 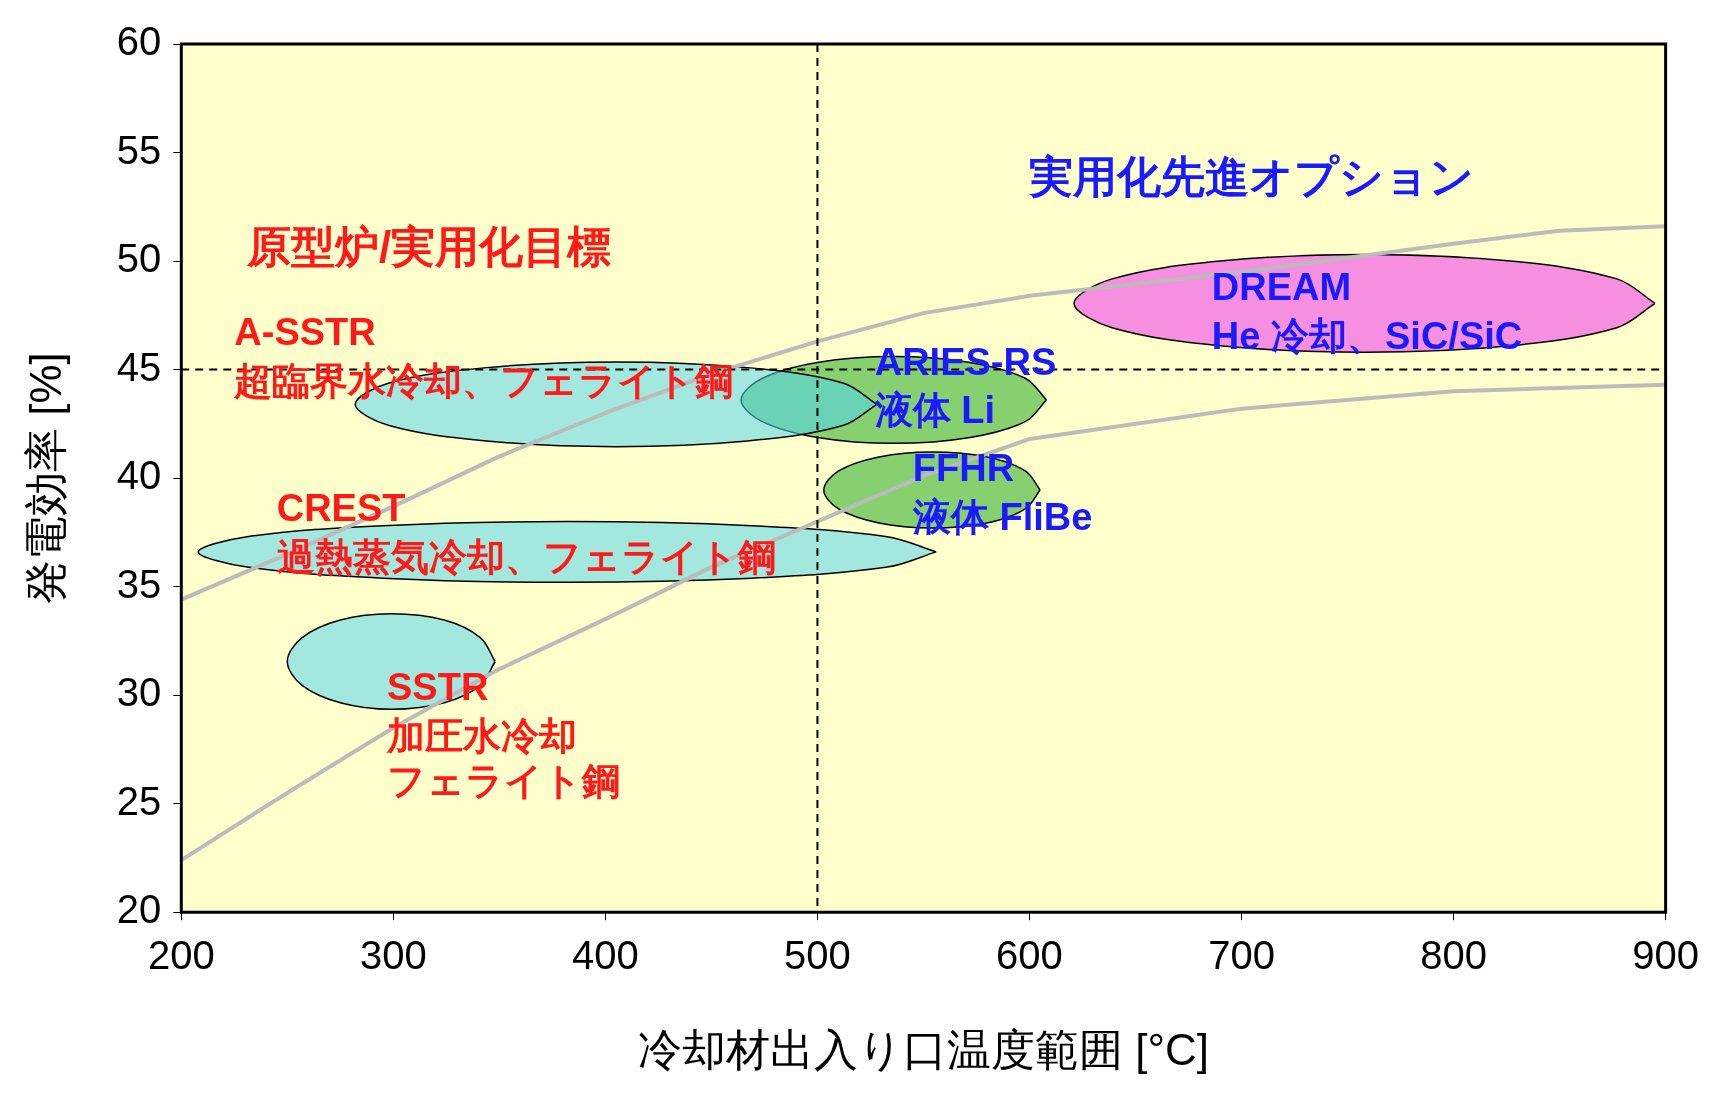 I want to click on x-tick-label: 900, so click(x=1666, y=955).